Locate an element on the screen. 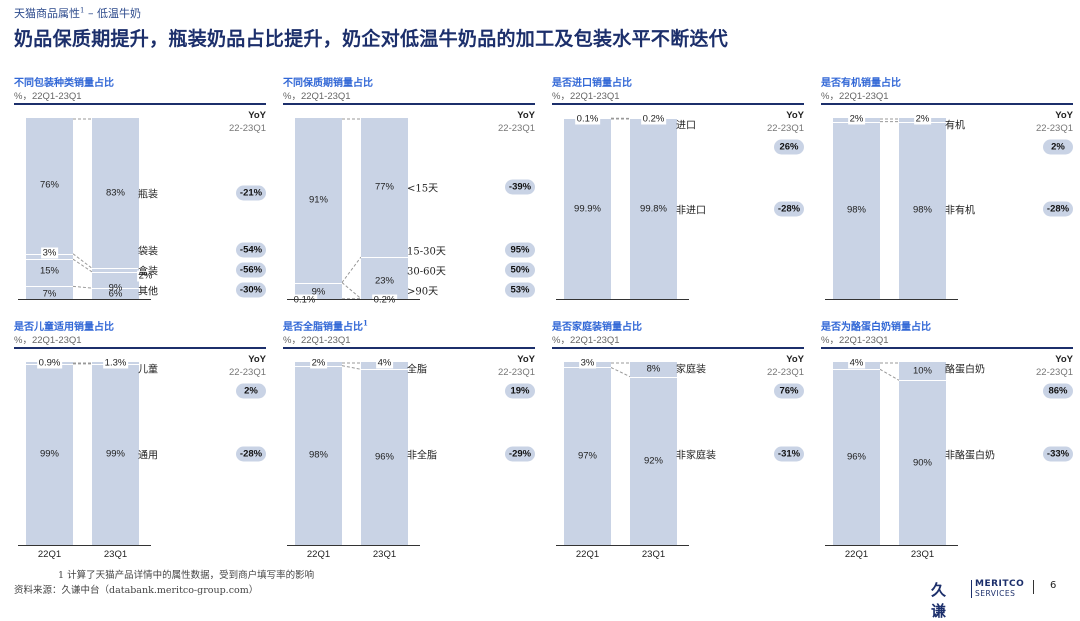 The height and width of the screenshot is (621, 1080). category-label: 瓶装 is located at coordinates (148, 193).